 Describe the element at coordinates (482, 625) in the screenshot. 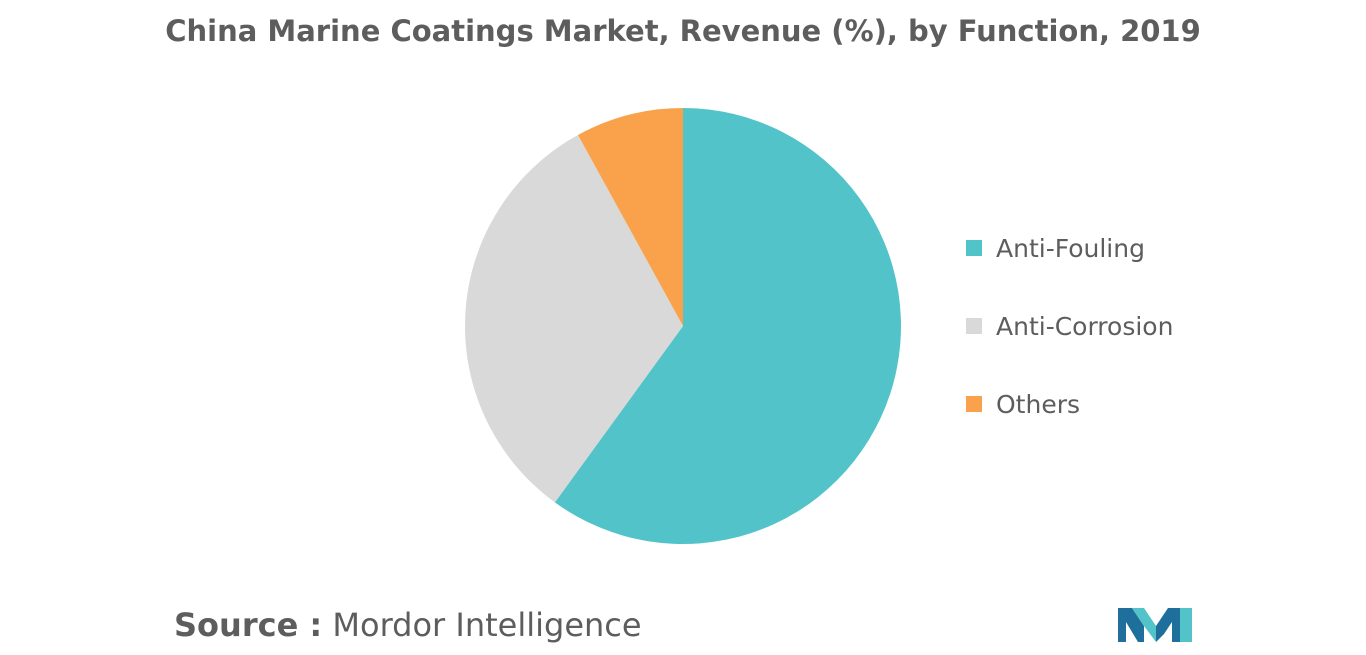

I see `source-name: Mordor Intelligence` at that location.